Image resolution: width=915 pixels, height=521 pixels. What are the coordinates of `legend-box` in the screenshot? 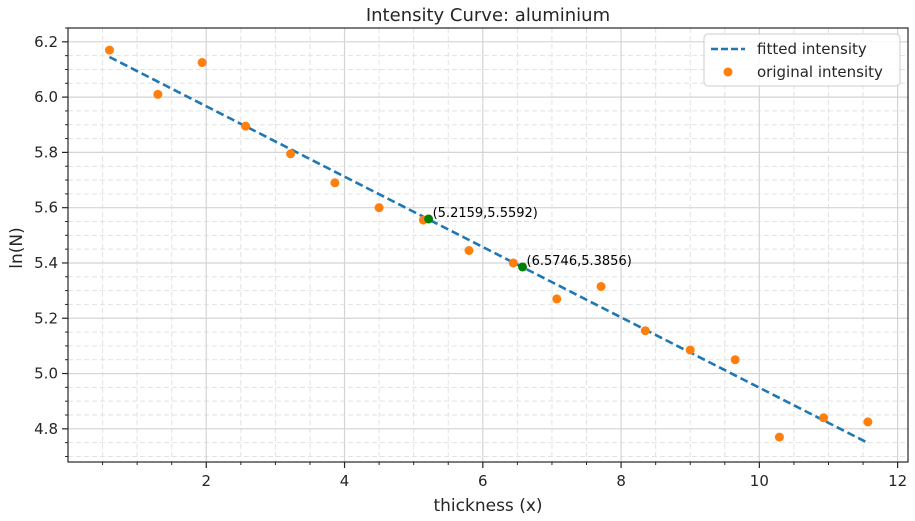 It's located at (802, 60).